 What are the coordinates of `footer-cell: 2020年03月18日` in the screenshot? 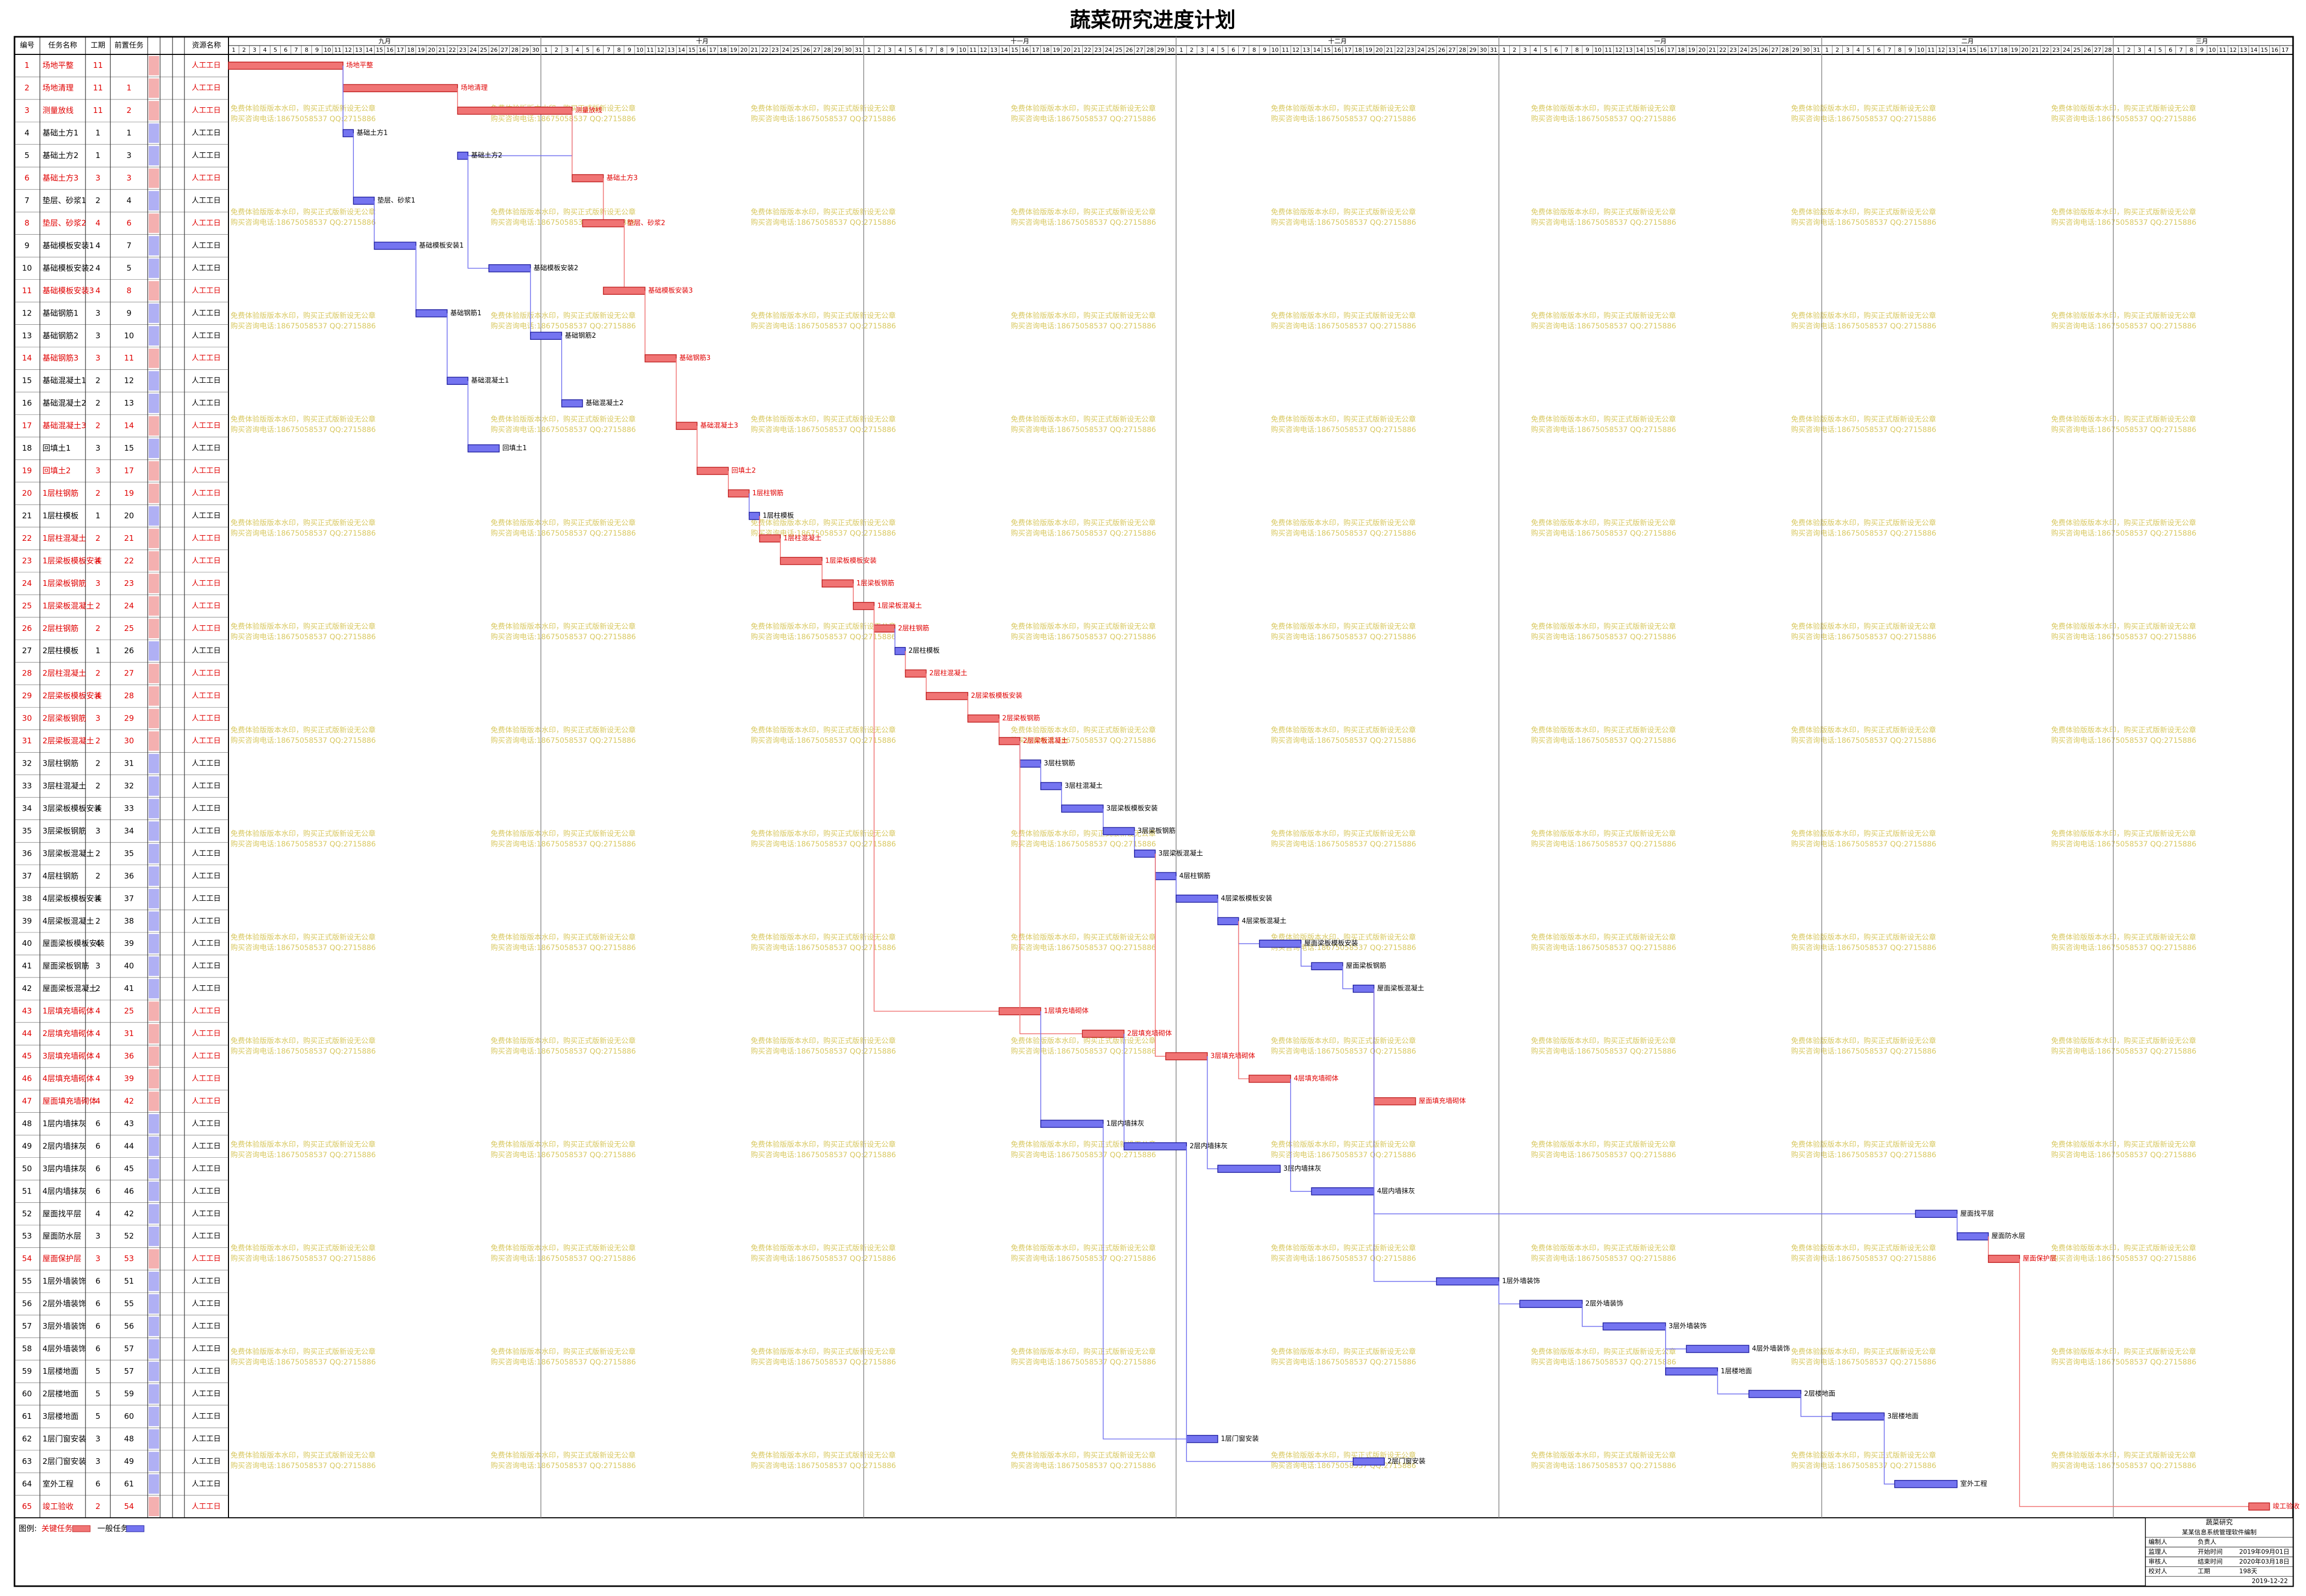 It's located at (2264, 1561).